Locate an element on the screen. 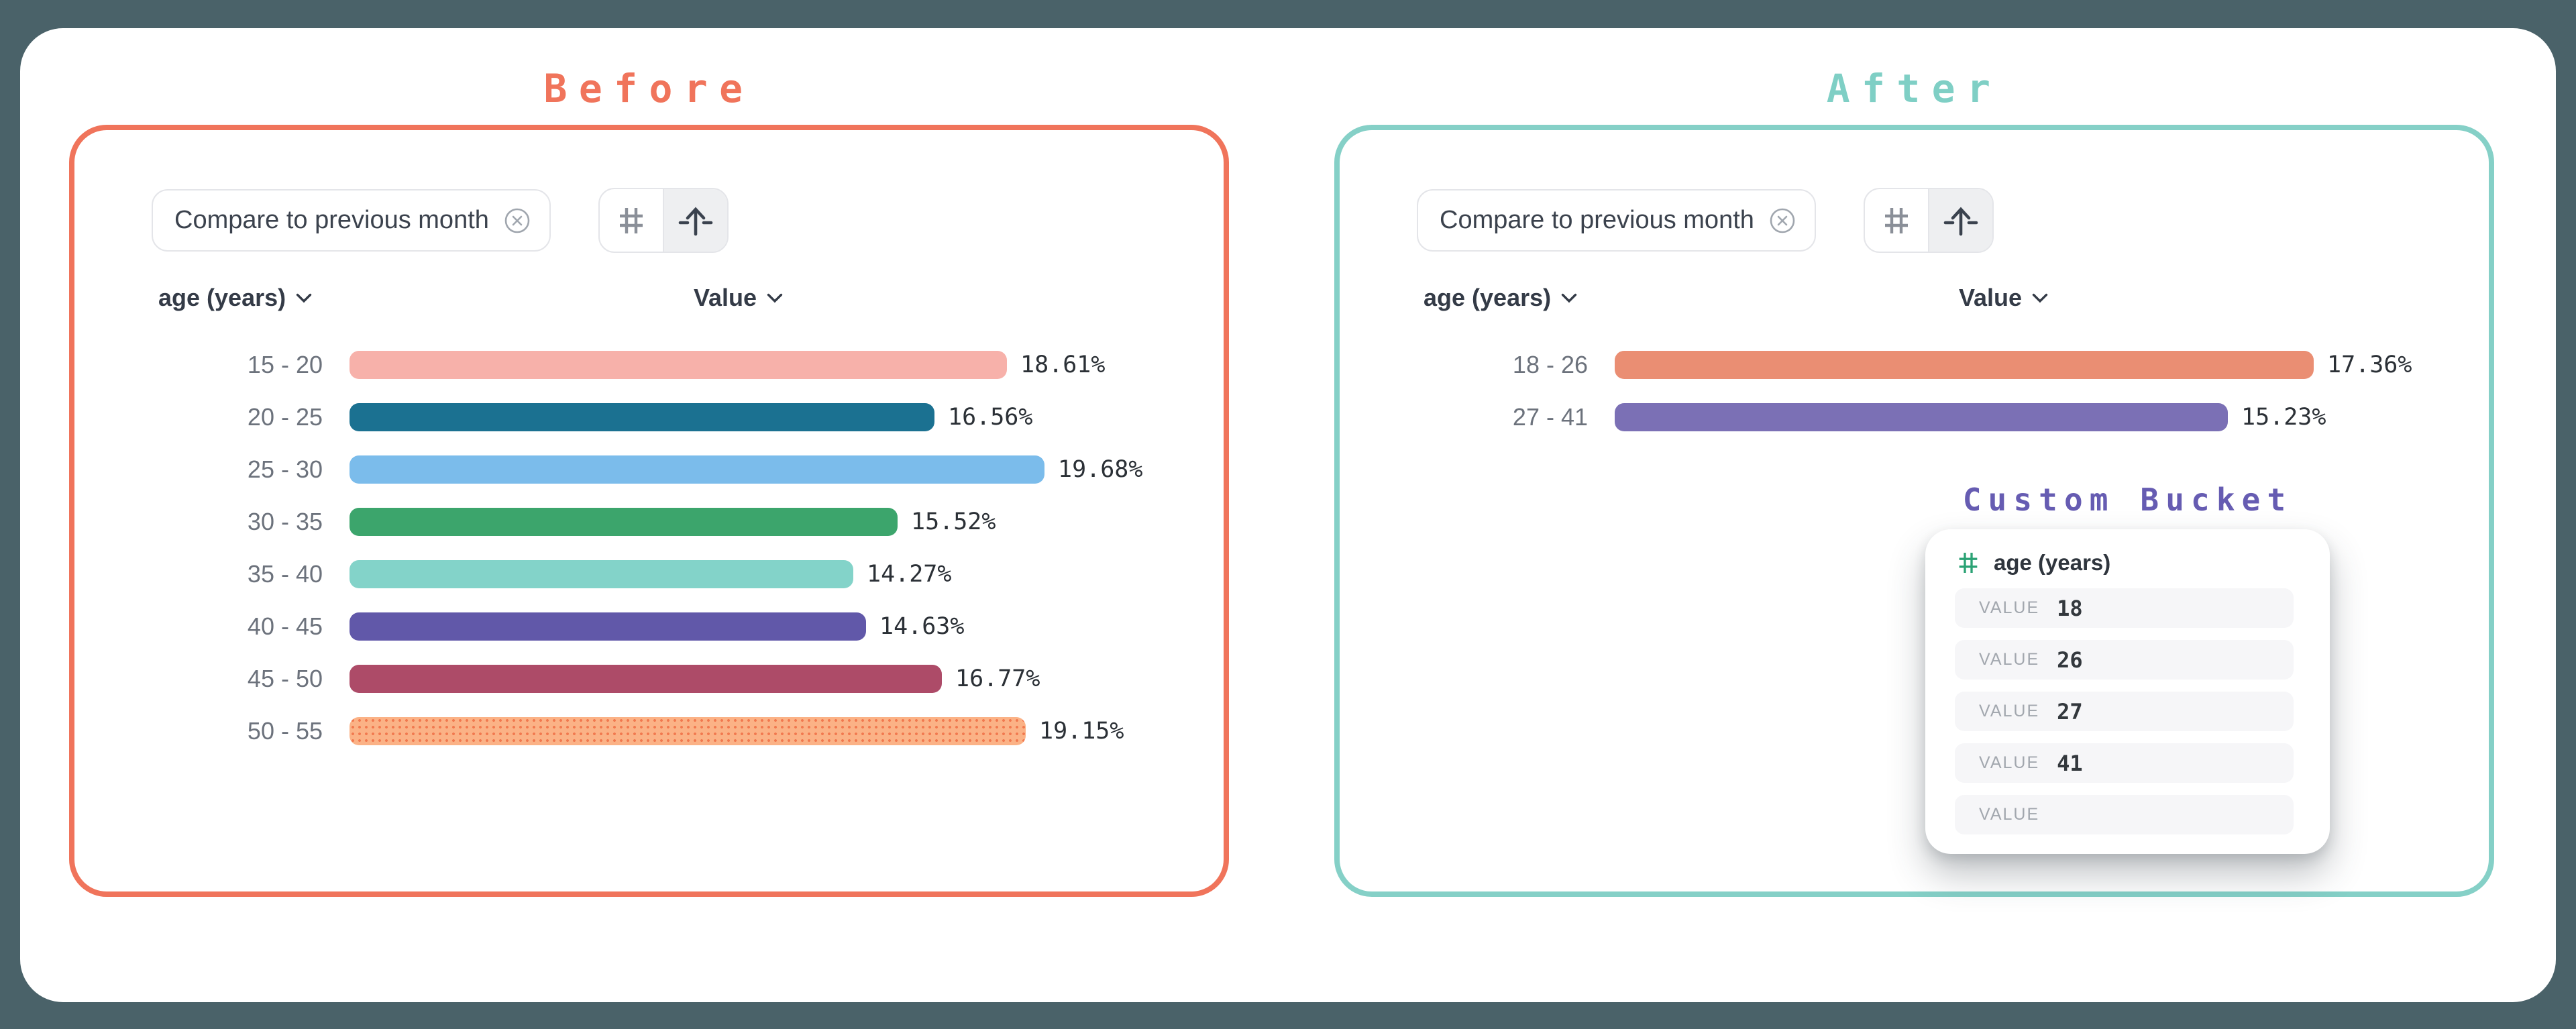 The width and height of the screenshot is (2576, 1029). before-title: Before is located at coordinates (649, 88).